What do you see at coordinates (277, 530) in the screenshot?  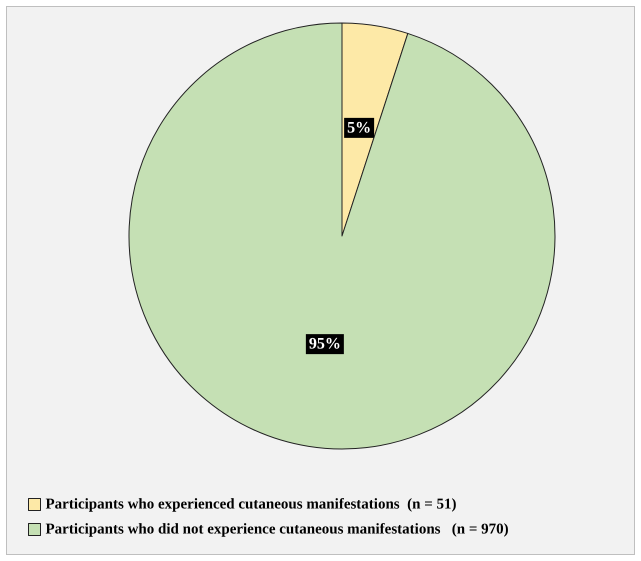 I see `legend-label: Participants who did not experience cutaneous manifestations (n = 970)` at bounding box center [277, 530].